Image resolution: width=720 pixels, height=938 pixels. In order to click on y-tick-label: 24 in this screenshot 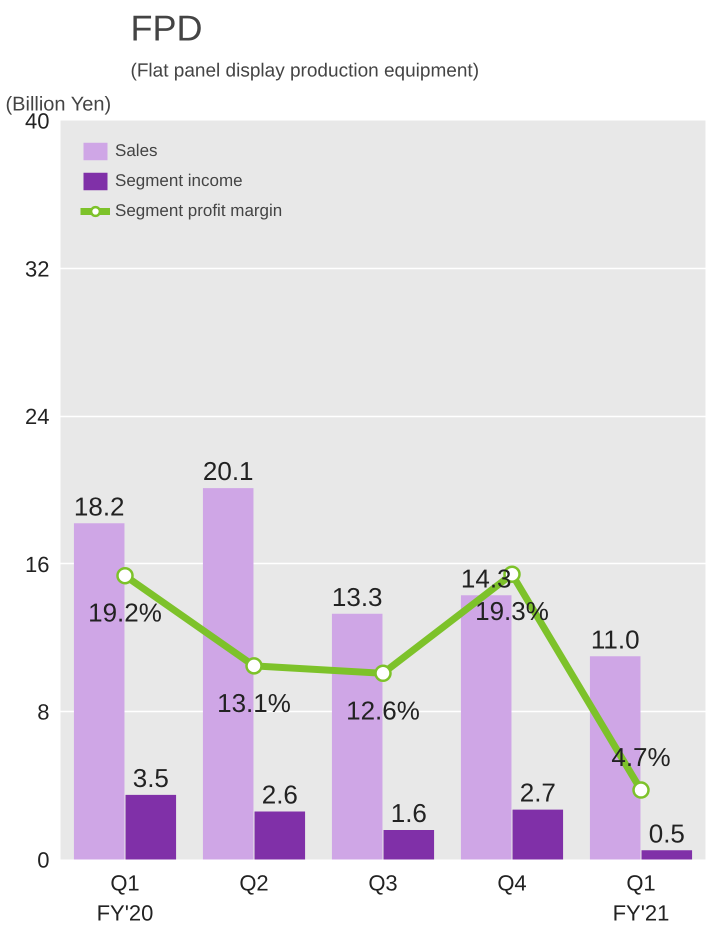, I will do `click(37, 417)`.